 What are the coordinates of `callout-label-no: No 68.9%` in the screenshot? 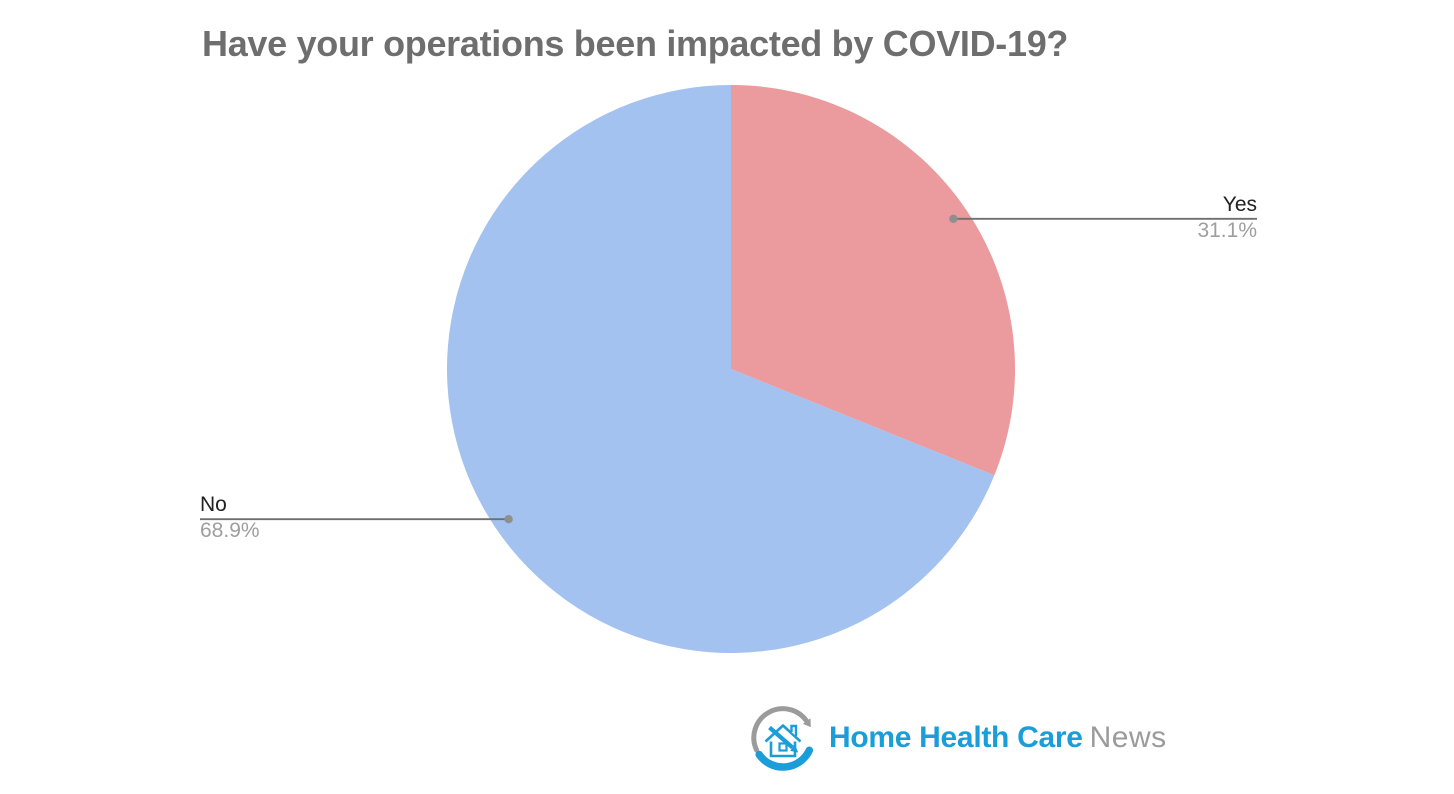 It's located at (230, 518).